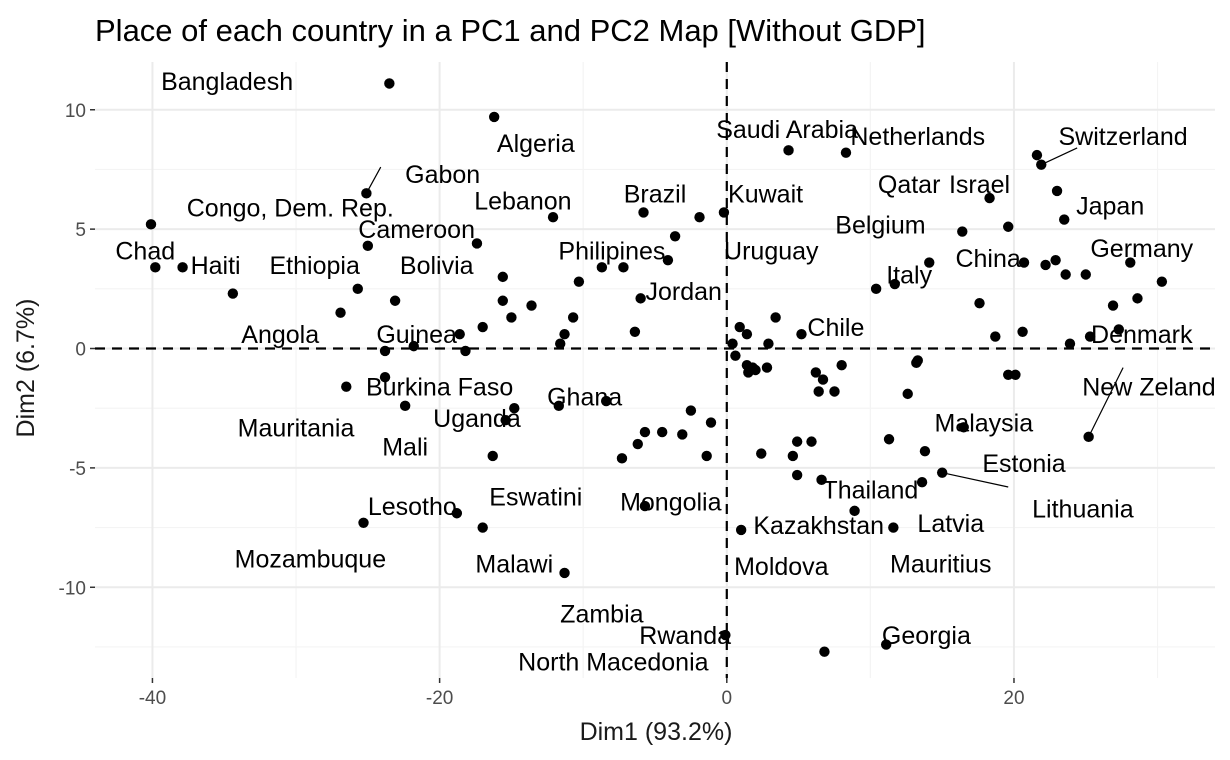  What do you see at coordinates (227, 82) in the screenshot?
I see `point-label: Bangladesh` at bounding box center [227, 82].